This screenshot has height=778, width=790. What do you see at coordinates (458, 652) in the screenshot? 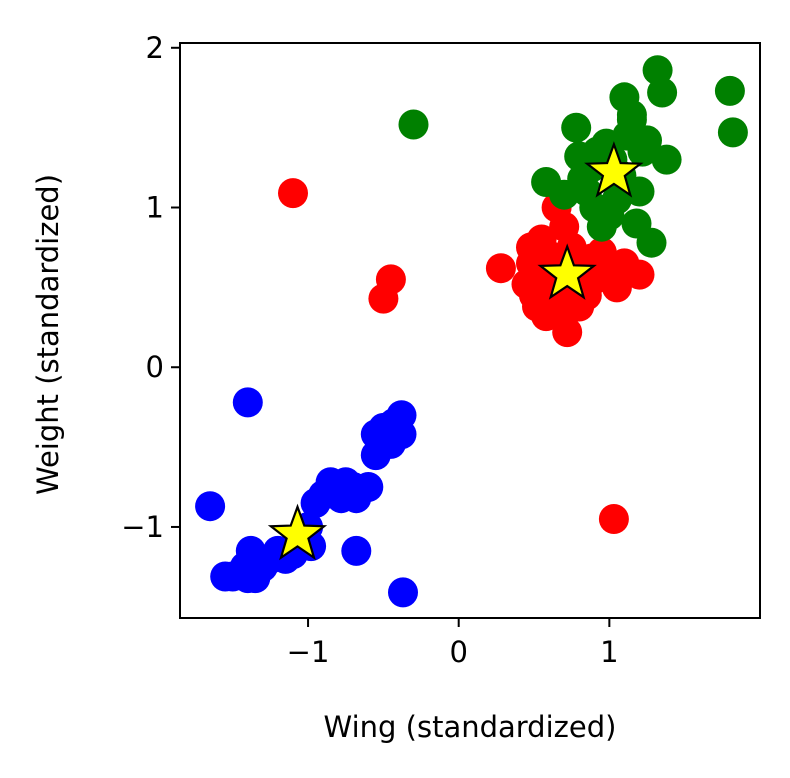
I see `x-tick-label: 0` at bounding box center [458, 652].